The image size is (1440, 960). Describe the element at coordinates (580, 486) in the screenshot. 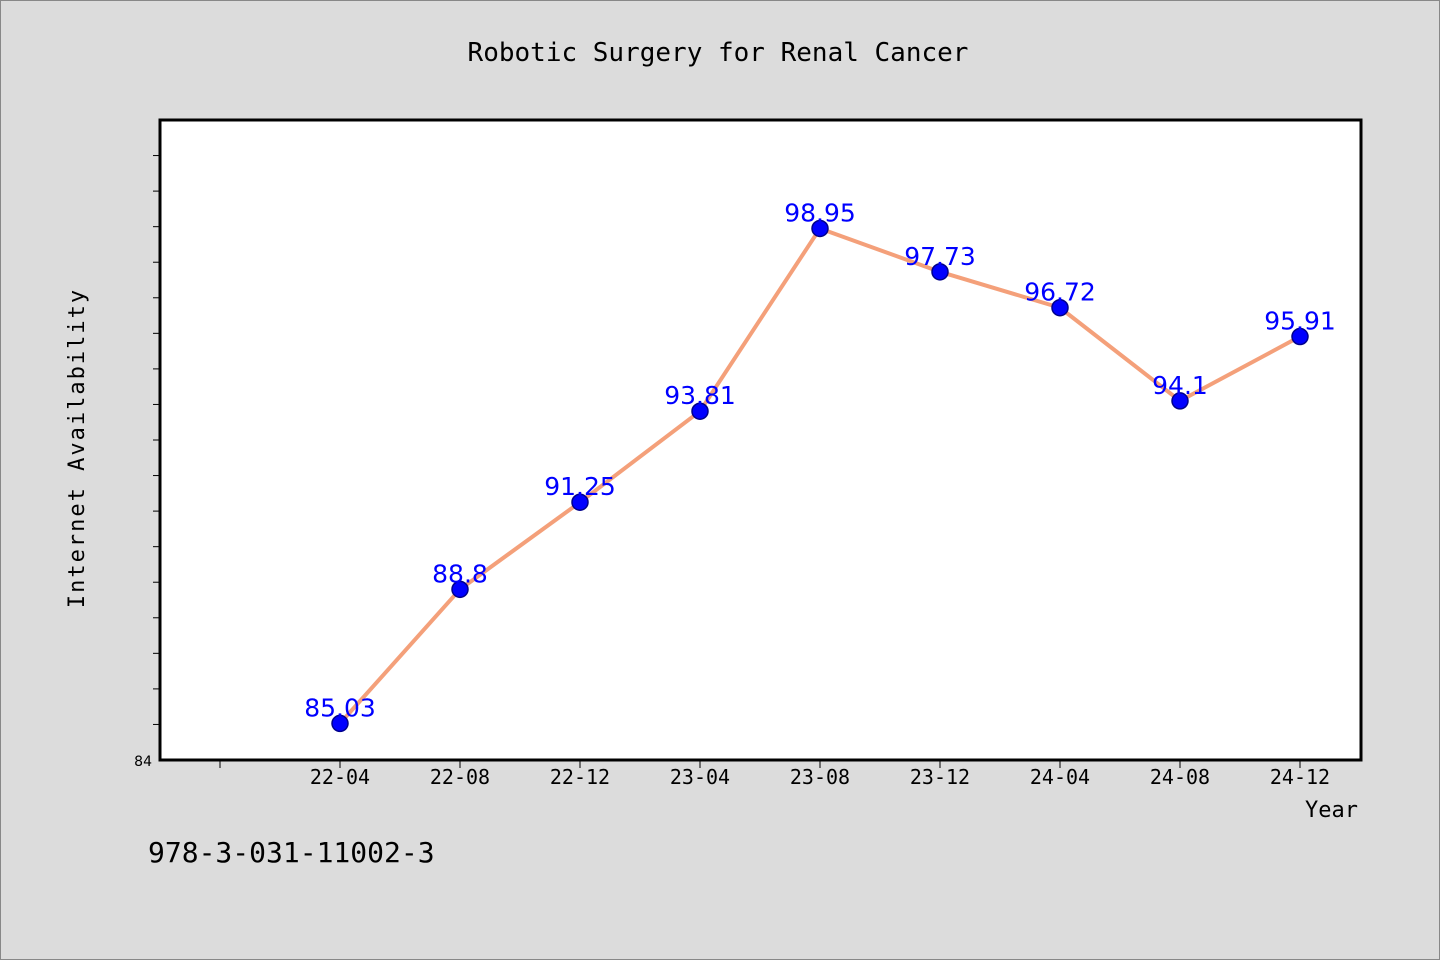

I see `data-label: 91.25` at that location.